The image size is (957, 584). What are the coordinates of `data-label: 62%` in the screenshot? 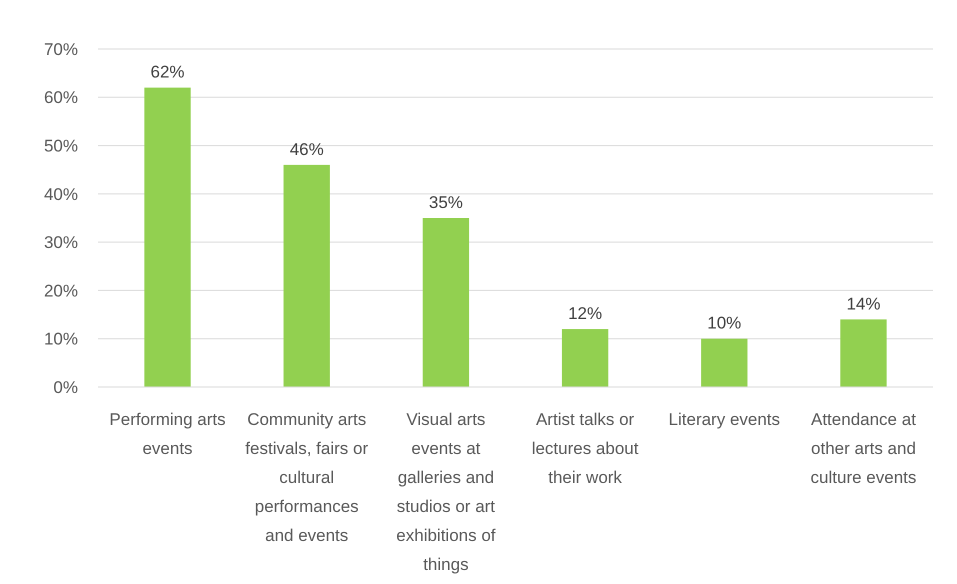 It's located at (167, 72).